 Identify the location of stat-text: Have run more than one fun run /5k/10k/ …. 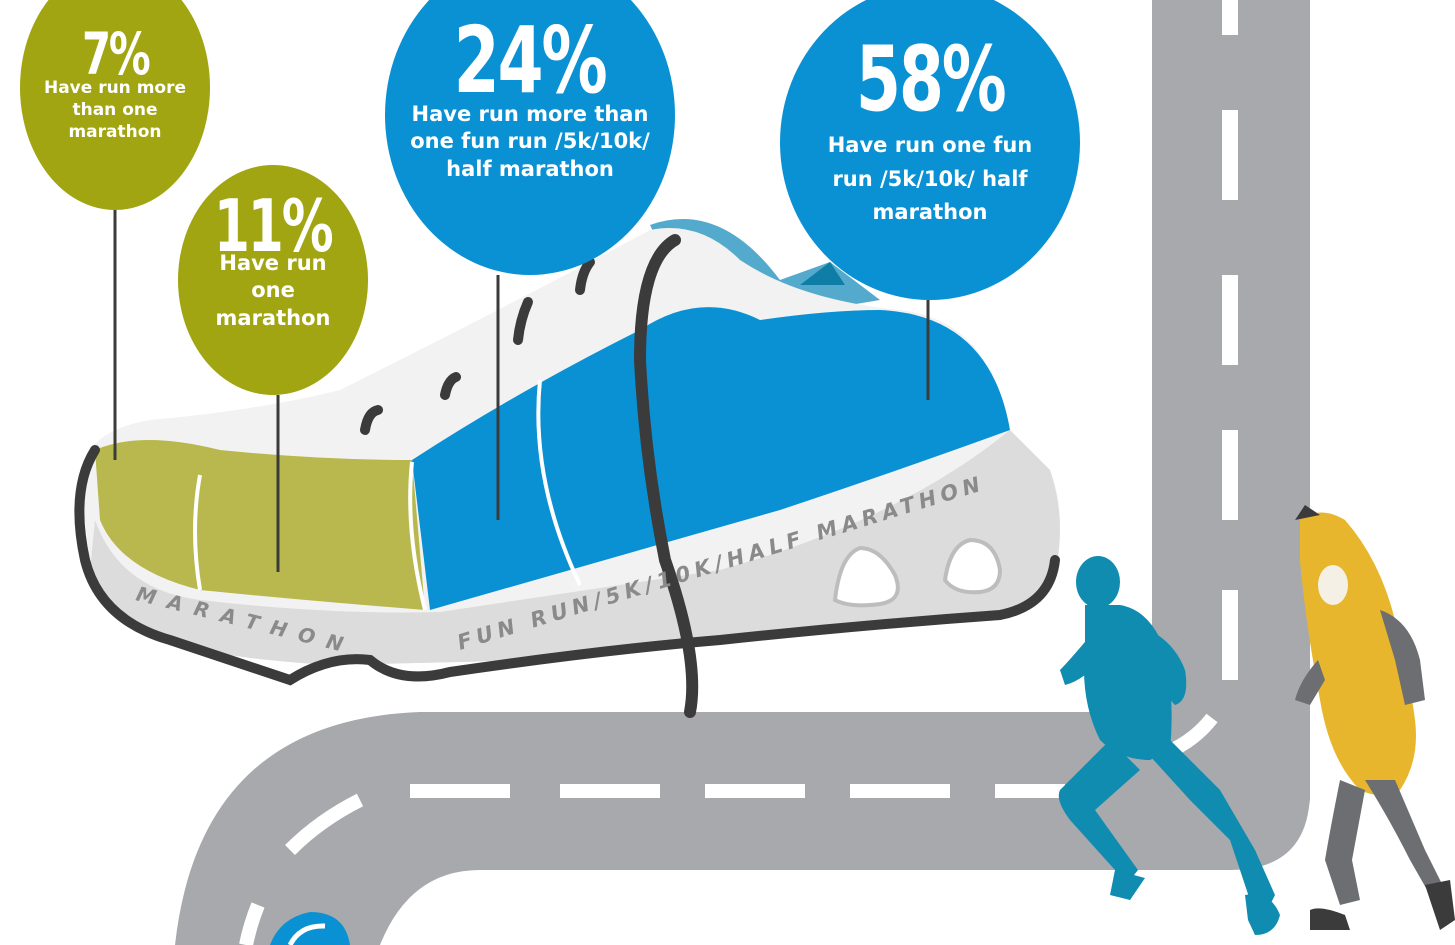
(530, 141).